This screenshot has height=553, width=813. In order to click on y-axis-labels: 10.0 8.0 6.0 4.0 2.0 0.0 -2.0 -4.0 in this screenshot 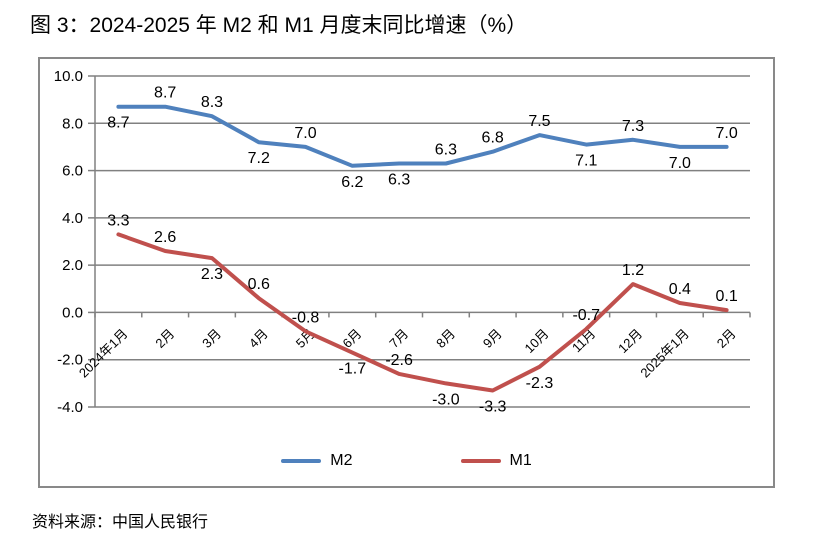, I will do `click(68, 242)`.